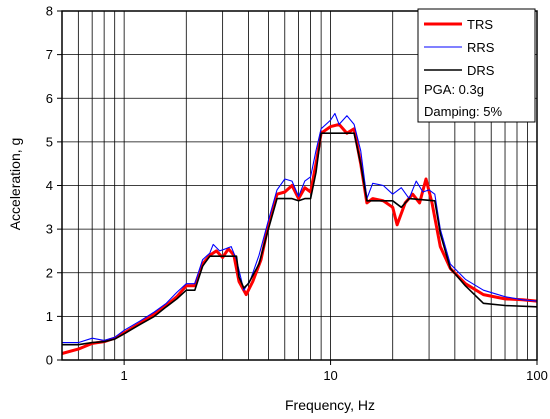 The image size is (550, 419). What do you see at coordinates (480, 24) in the screenshot?
I see `legend-label-trs: TRS` at bounding box center [480, 24].